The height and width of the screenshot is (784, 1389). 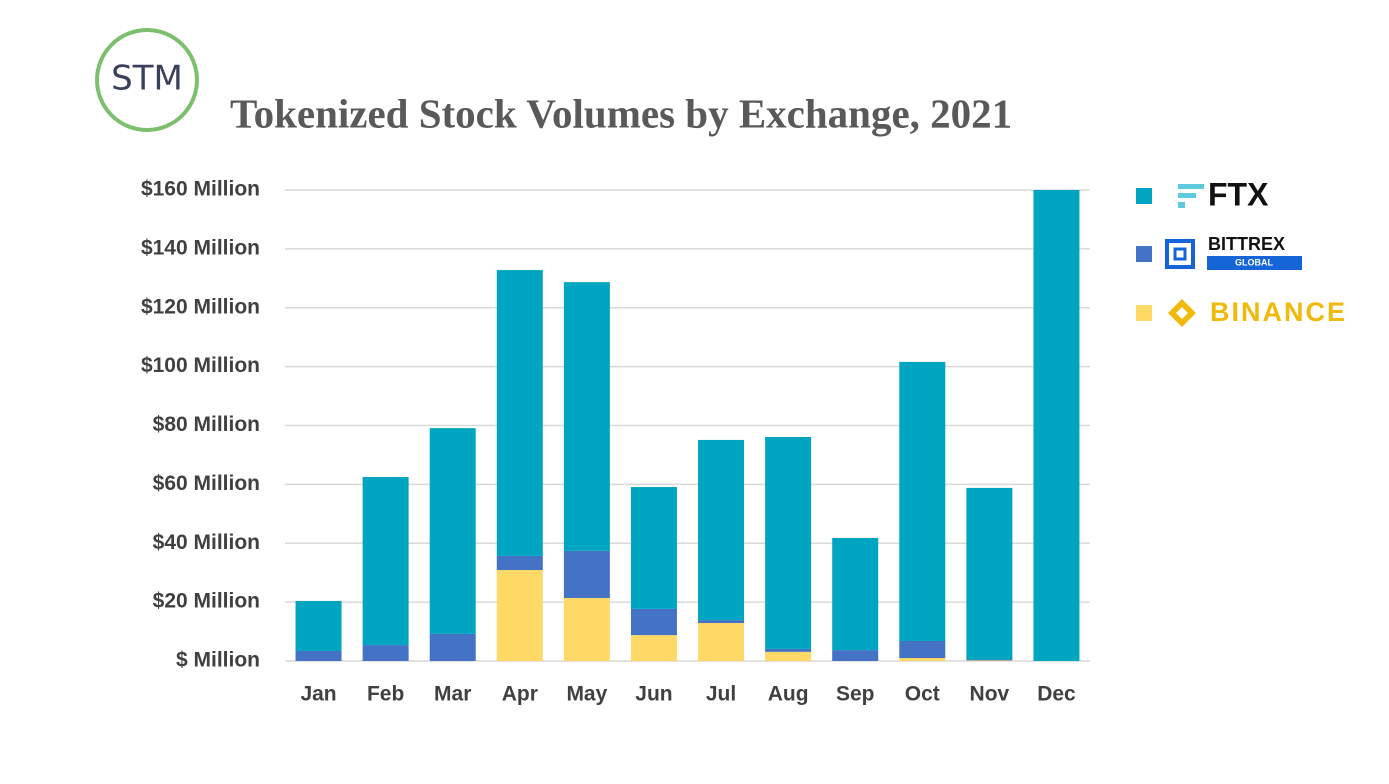 I want to click on x-tick-label: Apr, so click(x=520, y=694).